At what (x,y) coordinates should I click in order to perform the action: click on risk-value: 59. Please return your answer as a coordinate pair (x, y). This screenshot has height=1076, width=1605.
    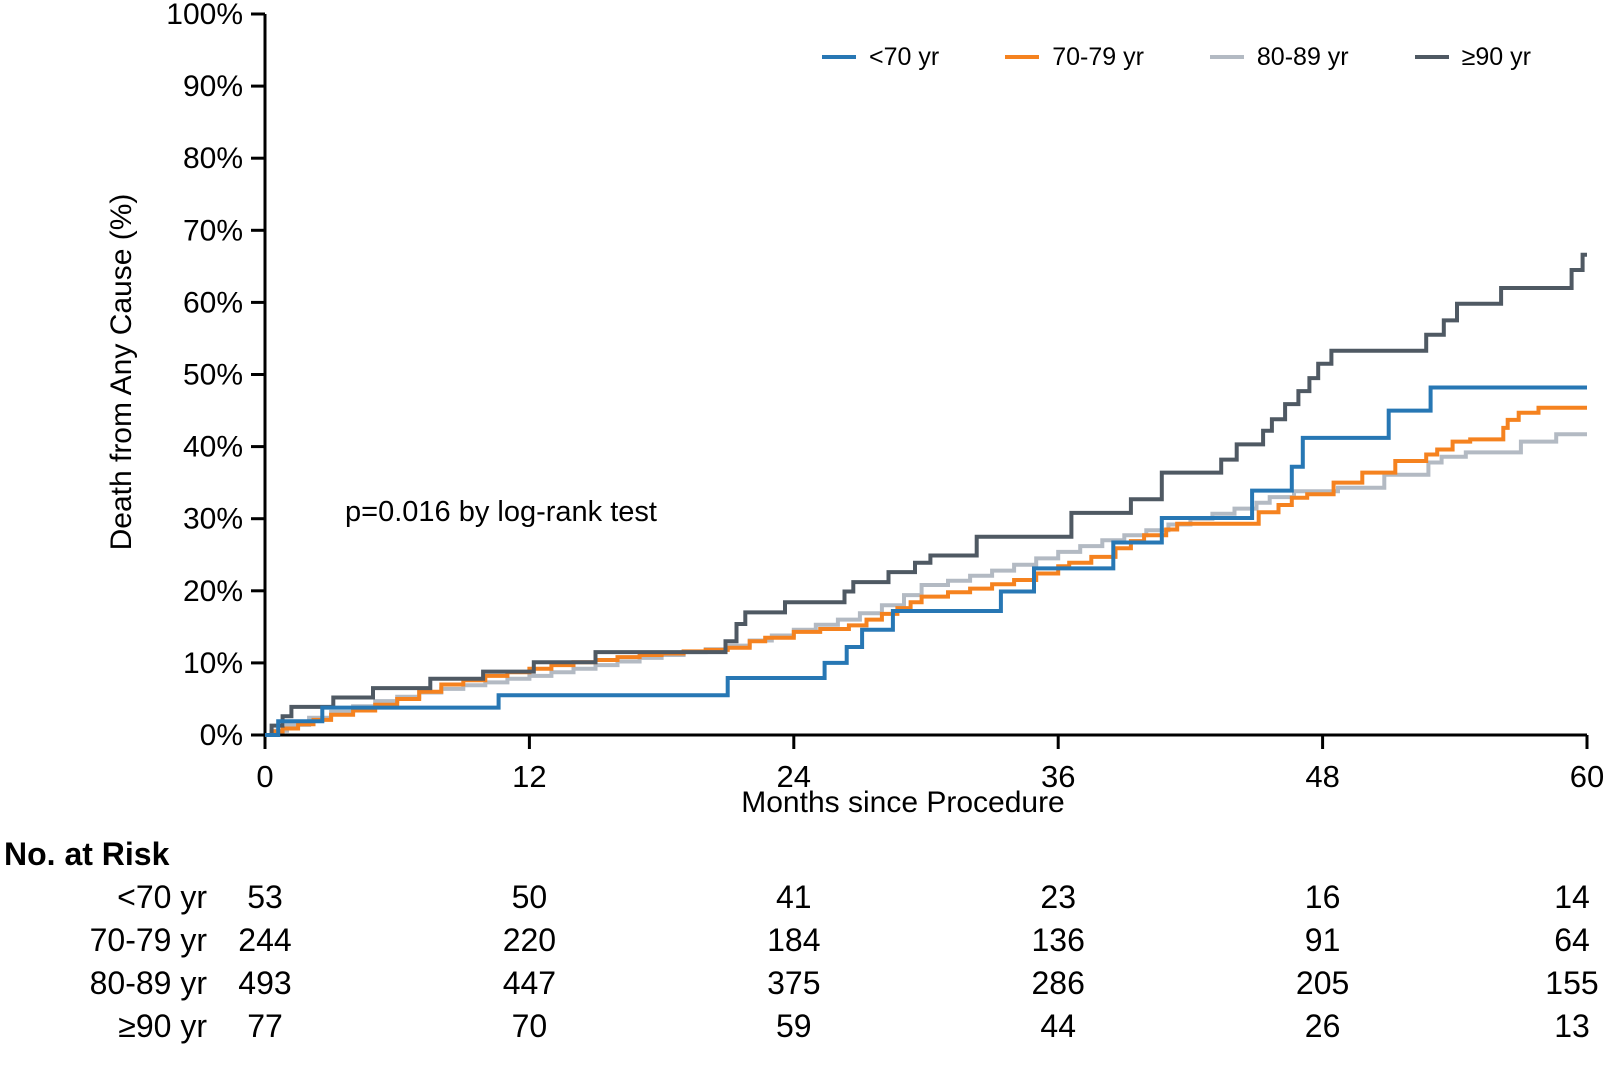
    Looking at the image, I should click on (794, 1026).